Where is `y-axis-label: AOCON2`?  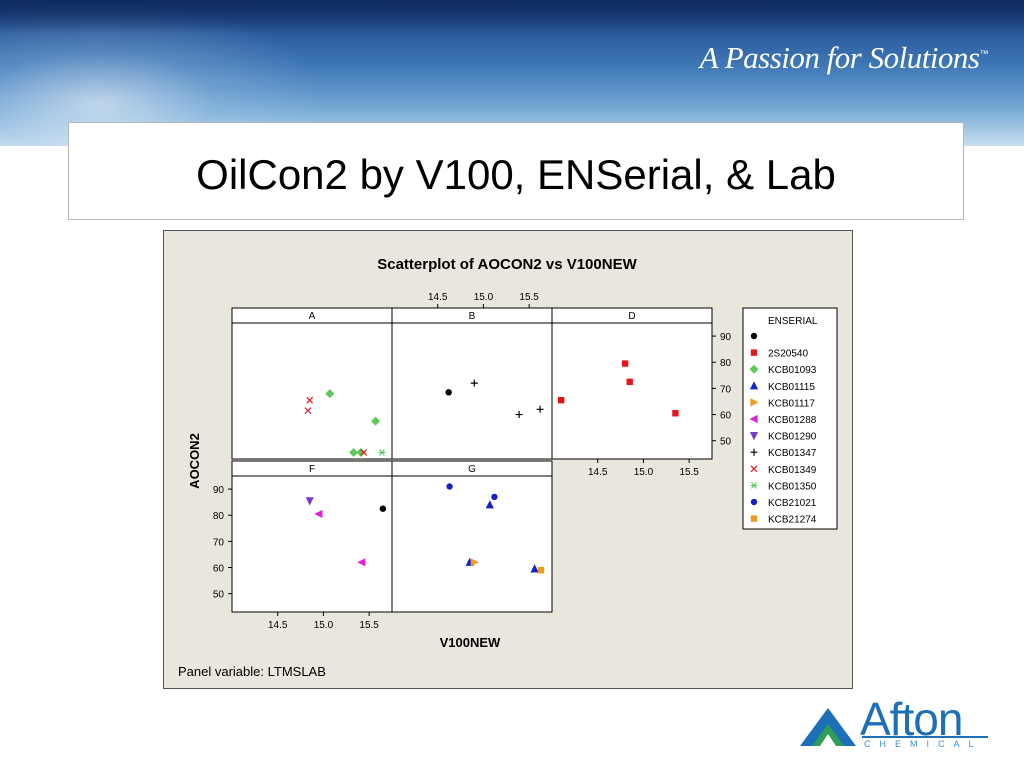
y-axis-label: AOCON2 is located at coordinates (194, 461).